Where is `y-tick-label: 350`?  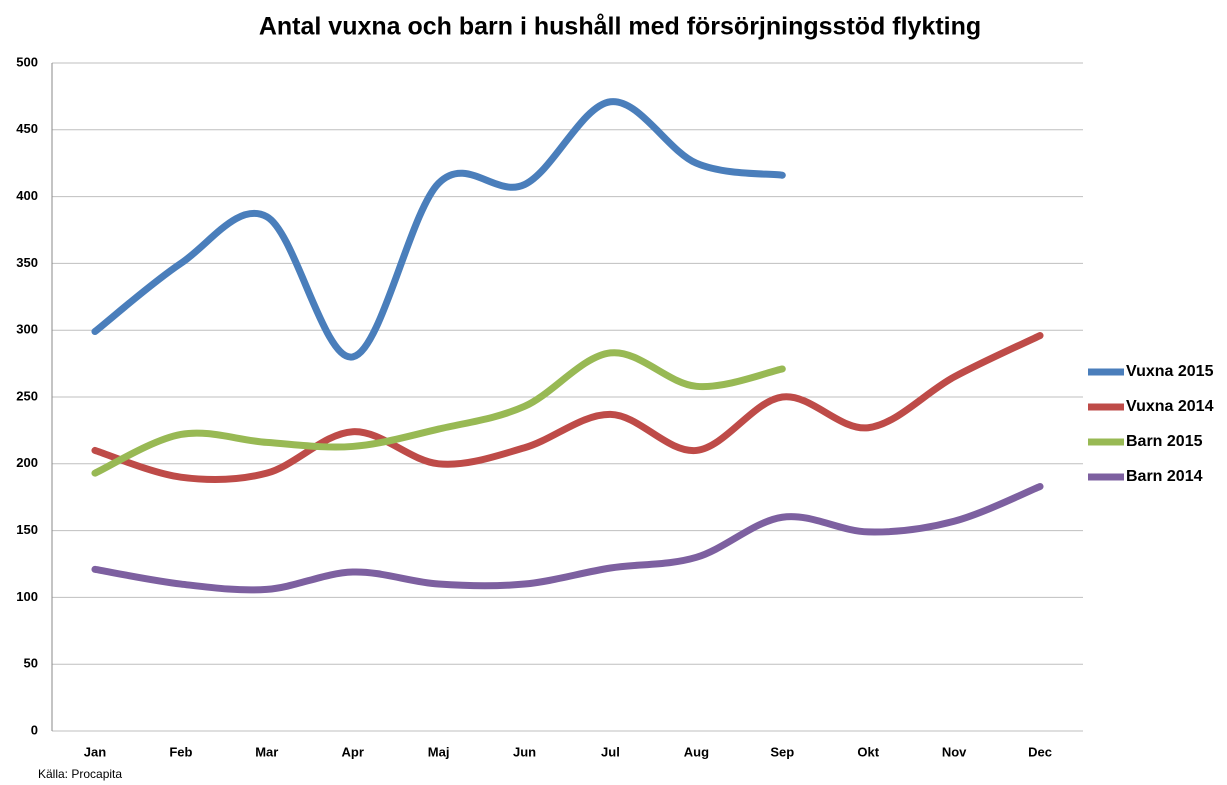 y-tick-label: 350 is located at coordinates (27, 262).